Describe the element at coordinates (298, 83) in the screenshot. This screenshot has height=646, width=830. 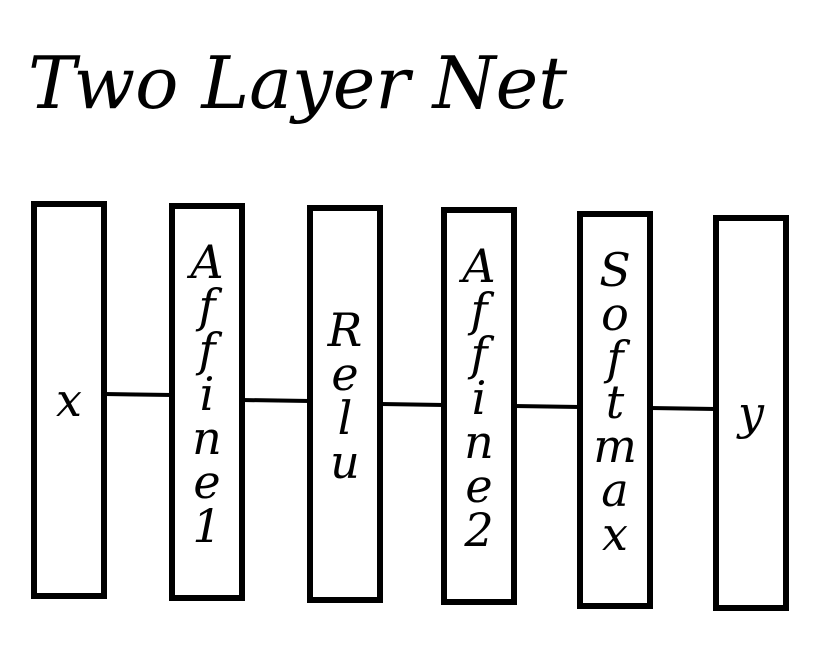
I see `diagram-title: Two Layer Net` at that location.